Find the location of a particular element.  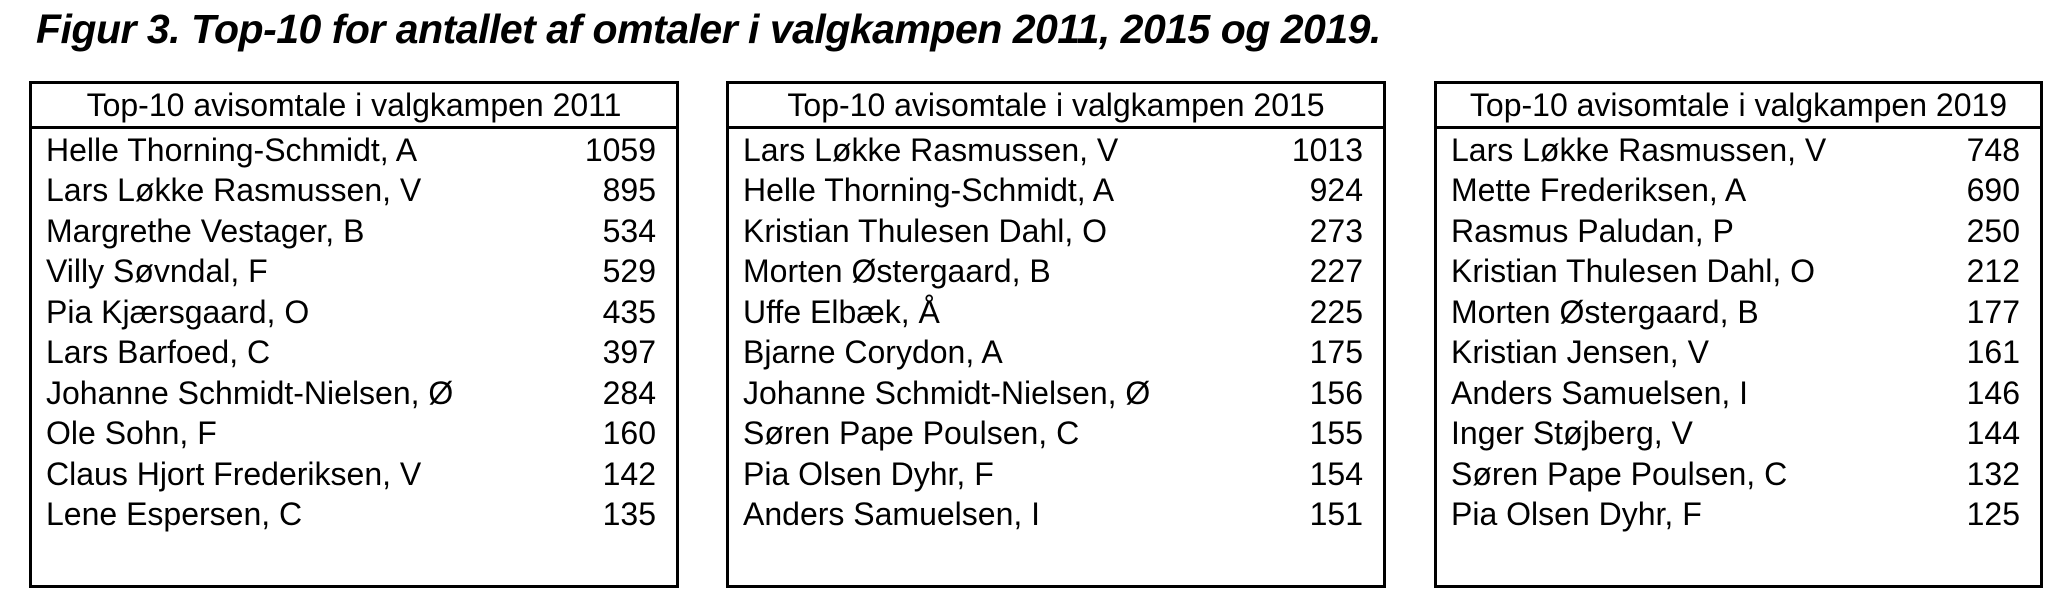

table-2019-header: Top-10 avisomtale i valgkampen 2019 is located at coordinates (1738, 106).